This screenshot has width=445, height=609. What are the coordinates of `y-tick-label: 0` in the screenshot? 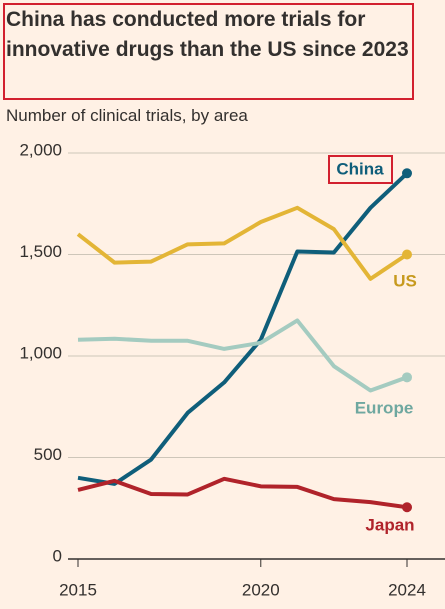 It's located at (57, 555).